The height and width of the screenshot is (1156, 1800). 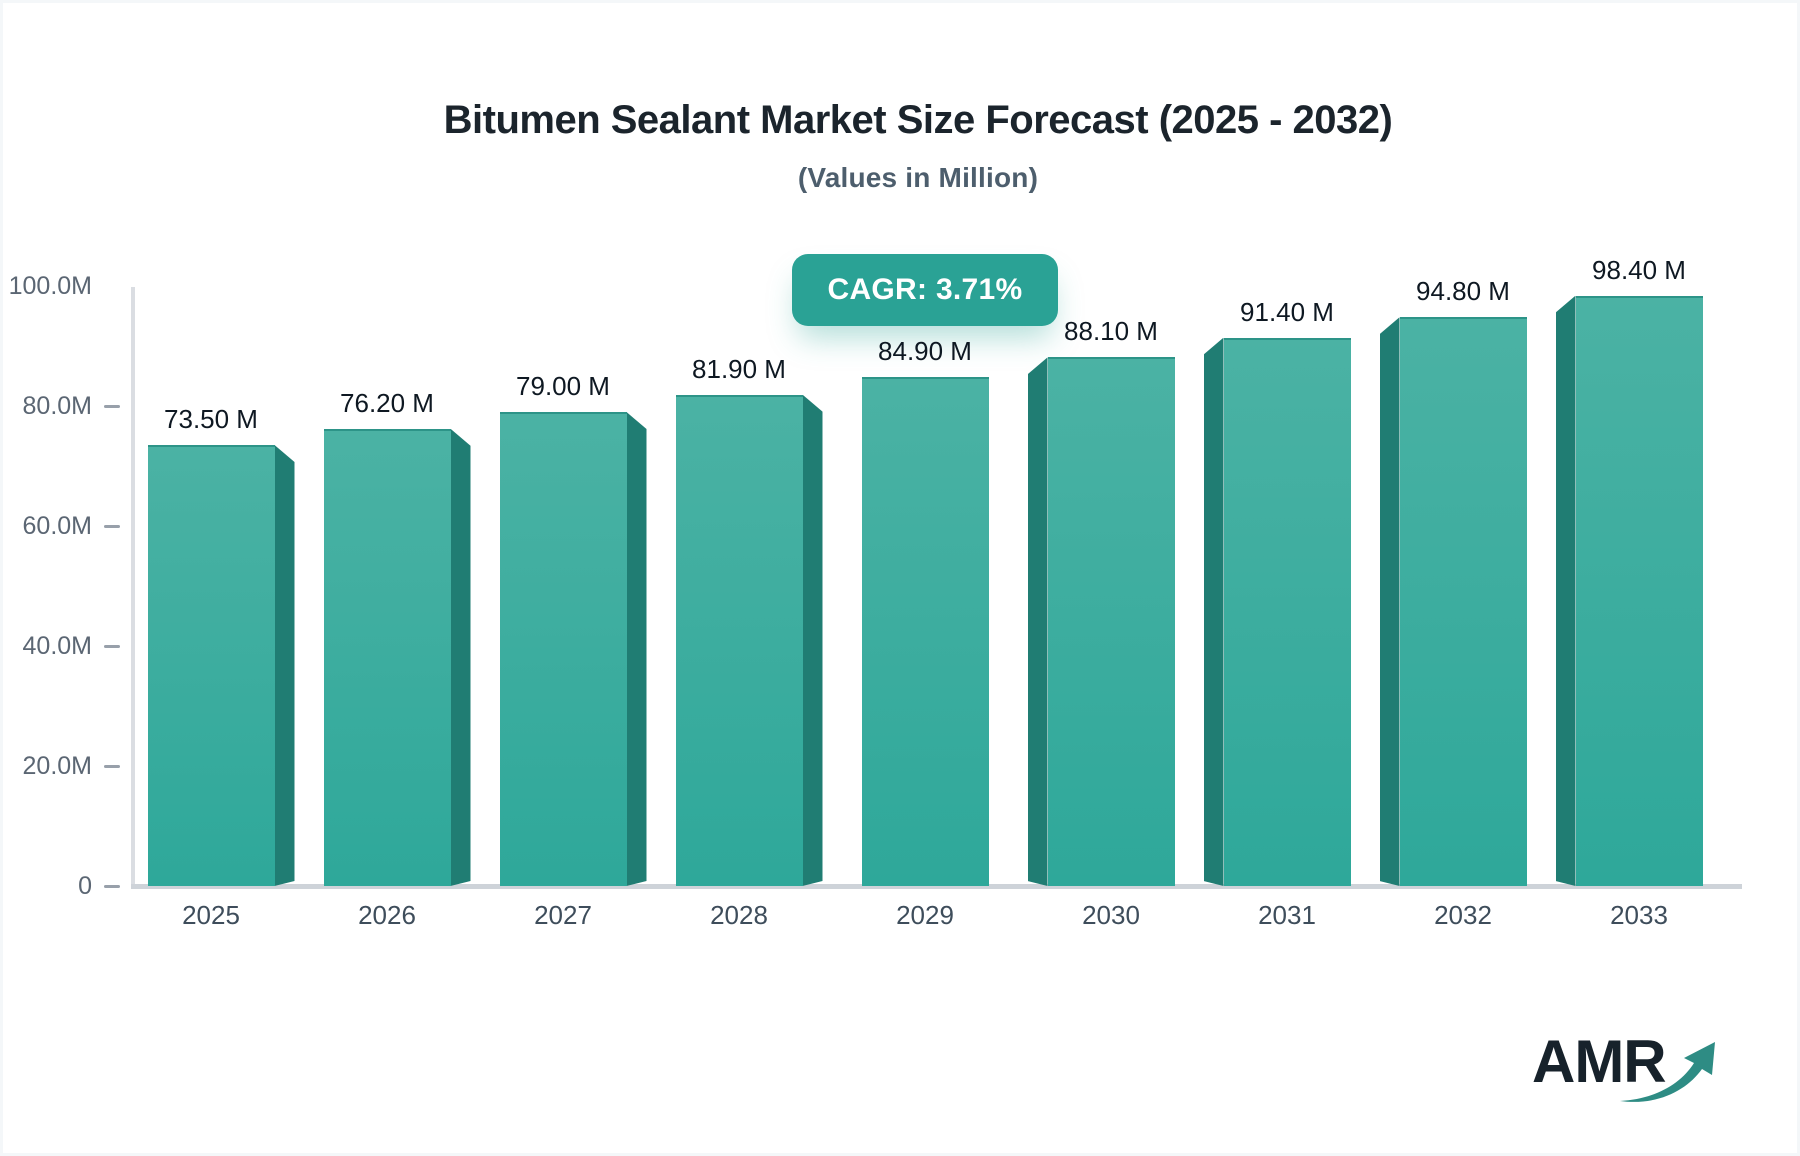 What do you see at coordinates (739, 640) in the screenshot?
I see `bar-2028` at bounding box center [739, 640].